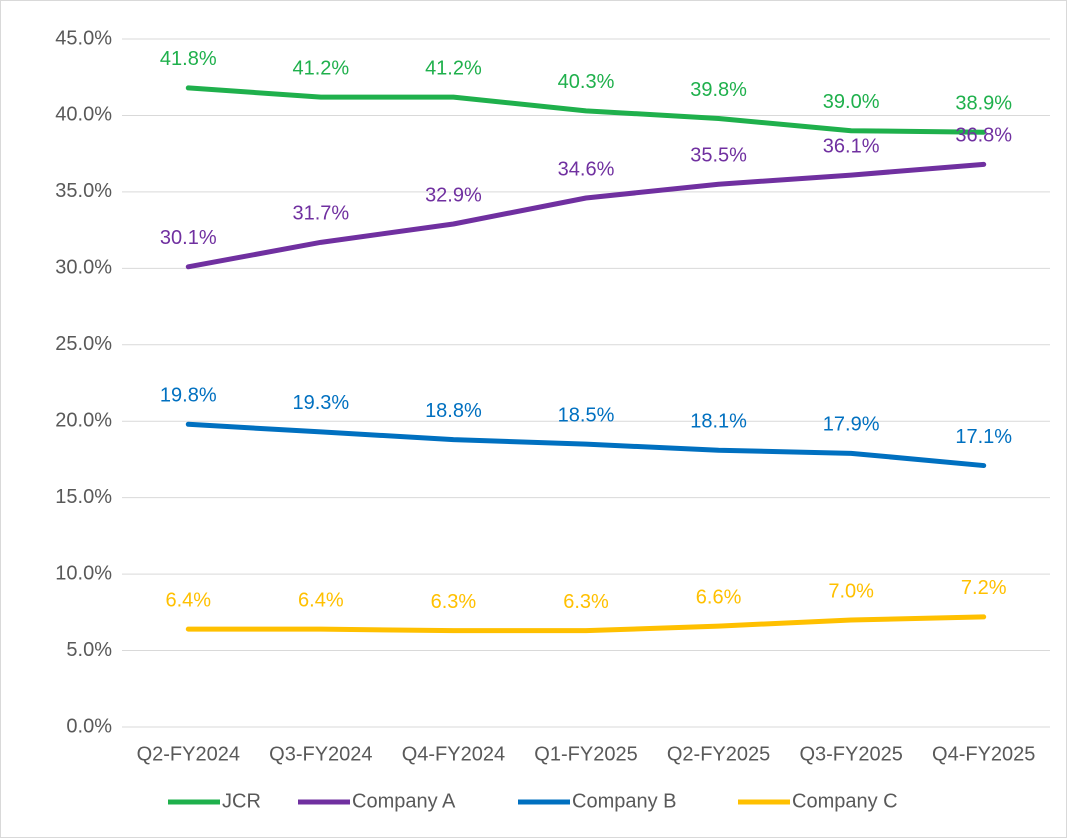 Image resolution: width=1067 pixels, height=838 pixels. Describe the element at coordinates (89, 726) in the screenshot. I see `y-tick-label: 0.0%` at that location.